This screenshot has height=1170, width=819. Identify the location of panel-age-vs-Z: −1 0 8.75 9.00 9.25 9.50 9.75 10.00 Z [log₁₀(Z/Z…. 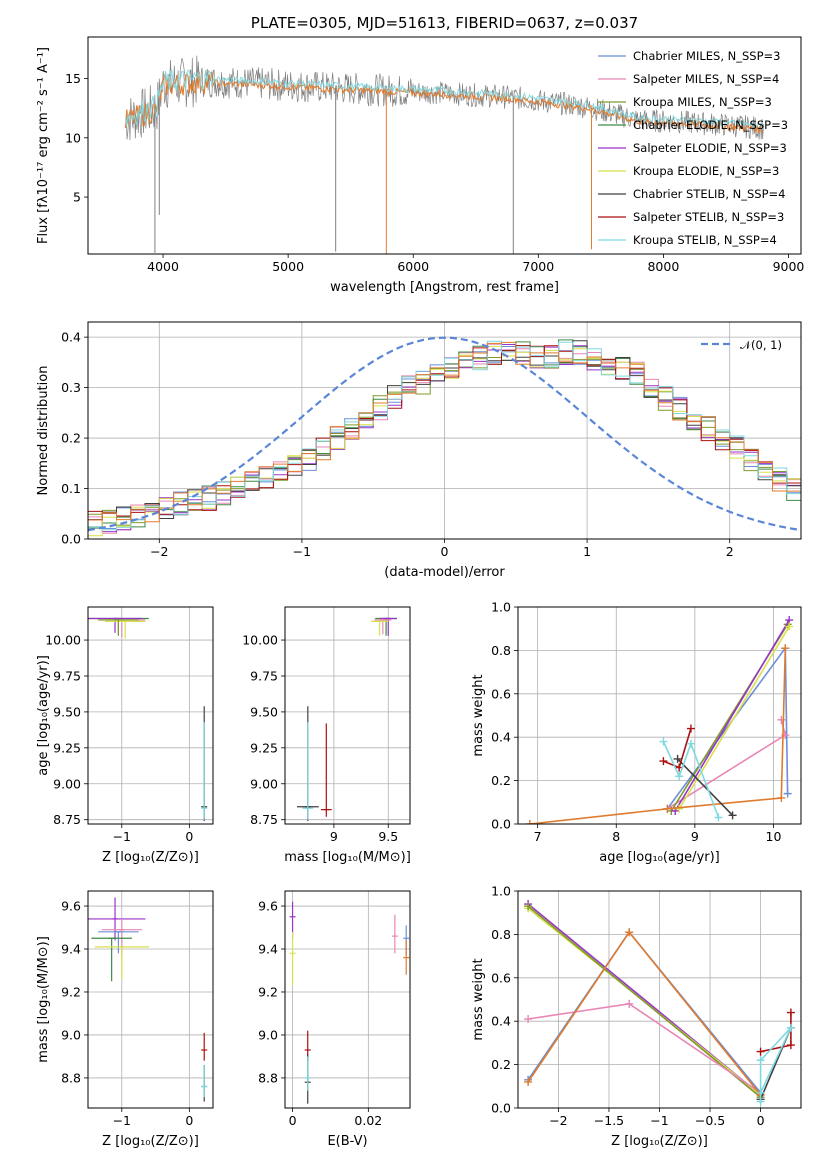
(125, 735).